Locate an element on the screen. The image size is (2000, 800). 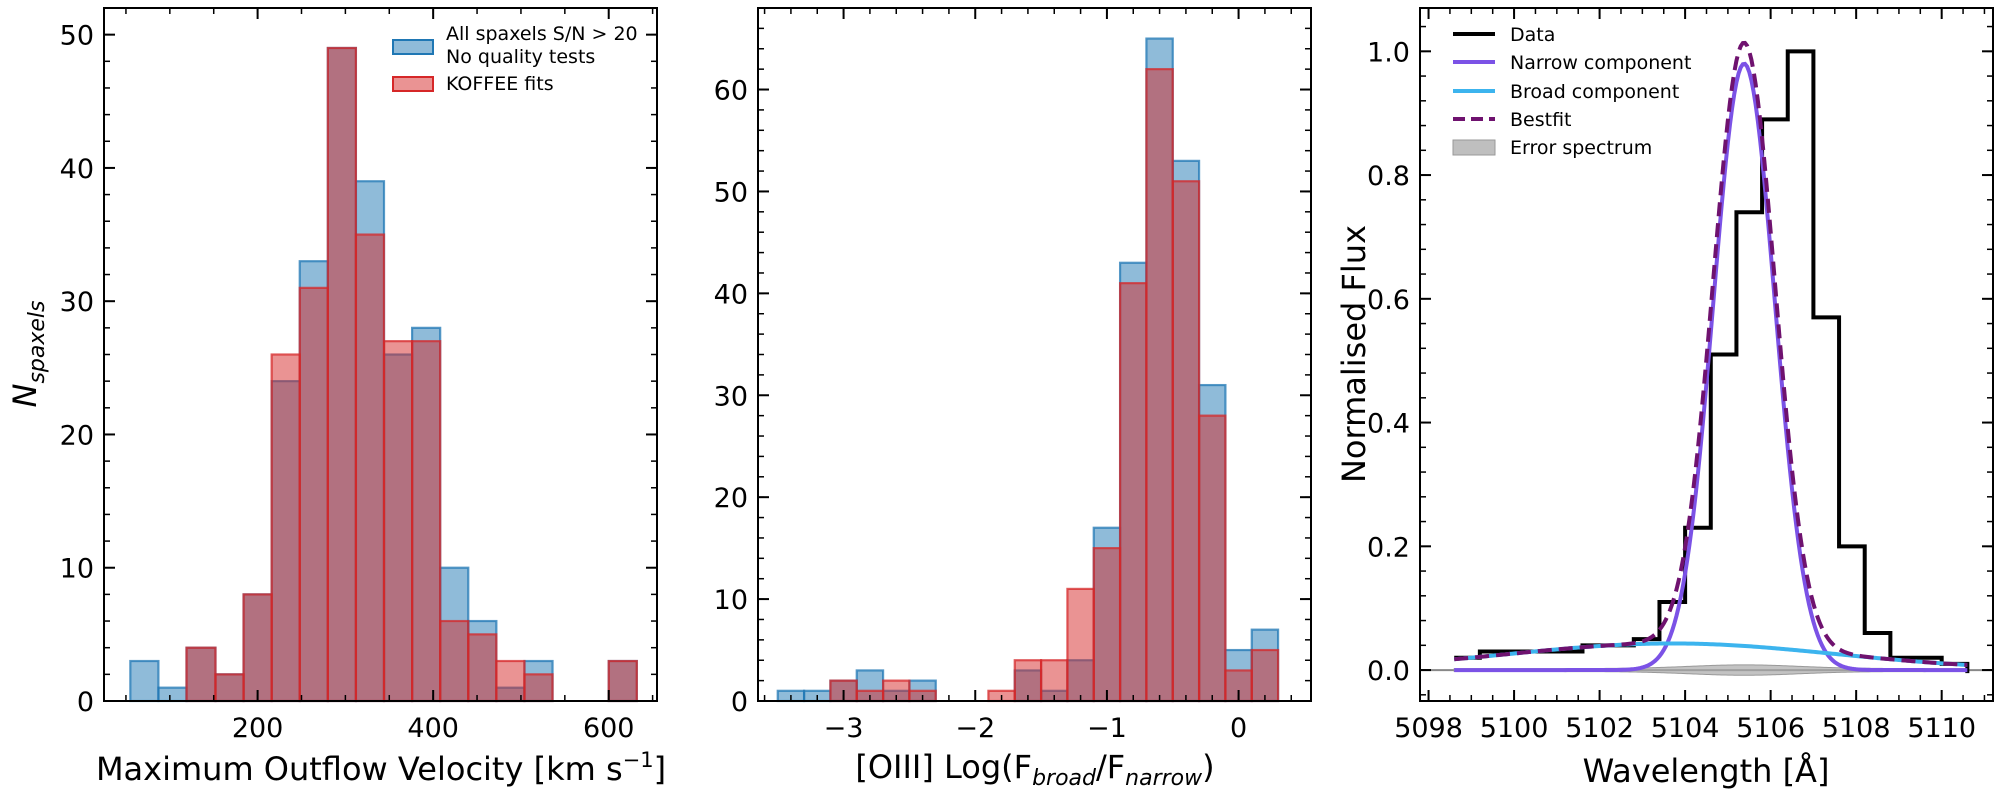
legend-label-all-spaxels-1: All spaxels S/N > 20 is located at coordinates (542, 34).